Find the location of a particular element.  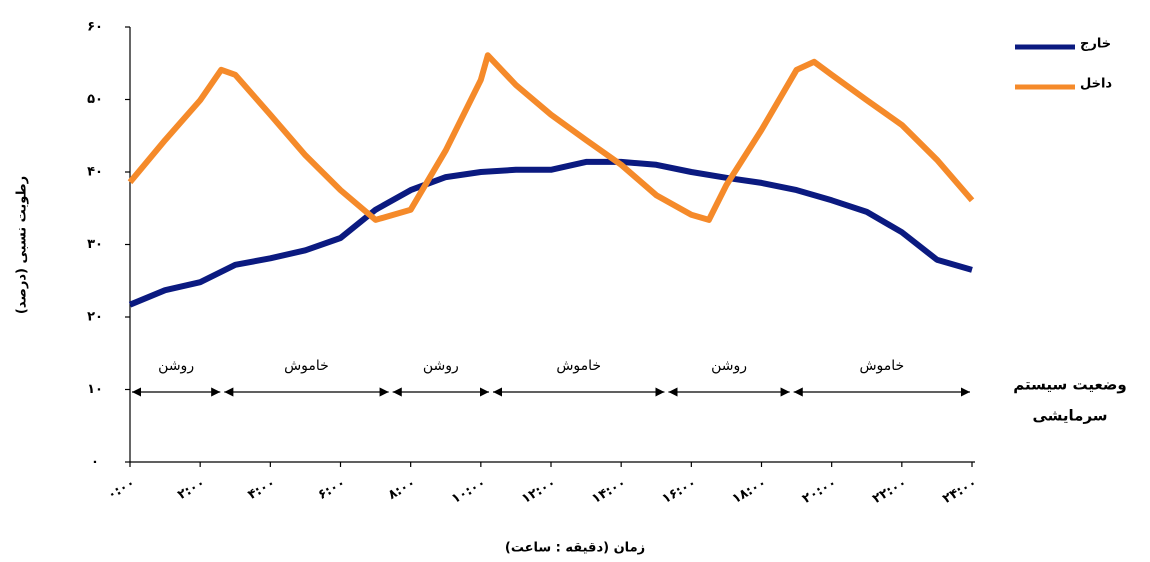

x-tick-label: ۲۴:۰۰ is located at coordinates (959, 491).